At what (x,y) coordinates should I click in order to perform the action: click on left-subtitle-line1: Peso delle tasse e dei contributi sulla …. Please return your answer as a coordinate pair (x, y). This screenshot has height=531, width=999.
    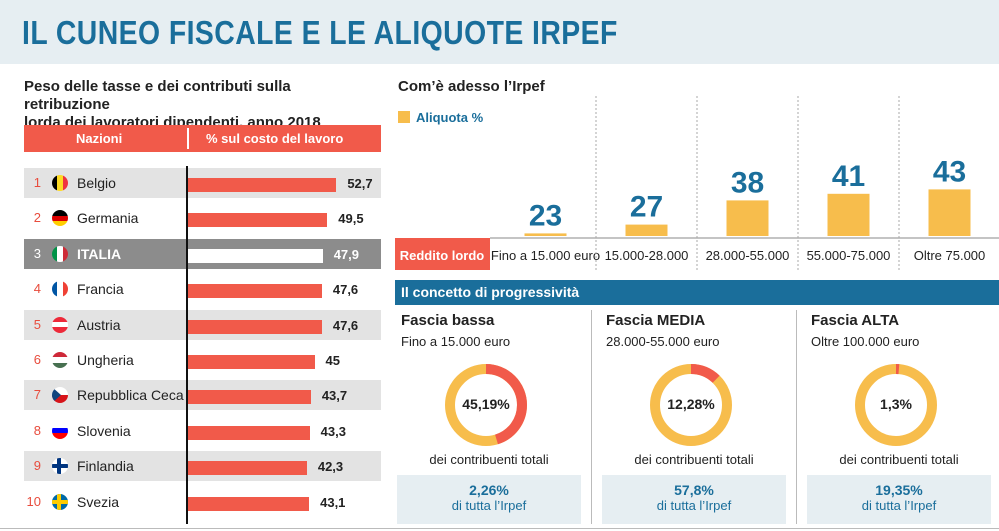
    Looking at the image, I should click on (157, 95).